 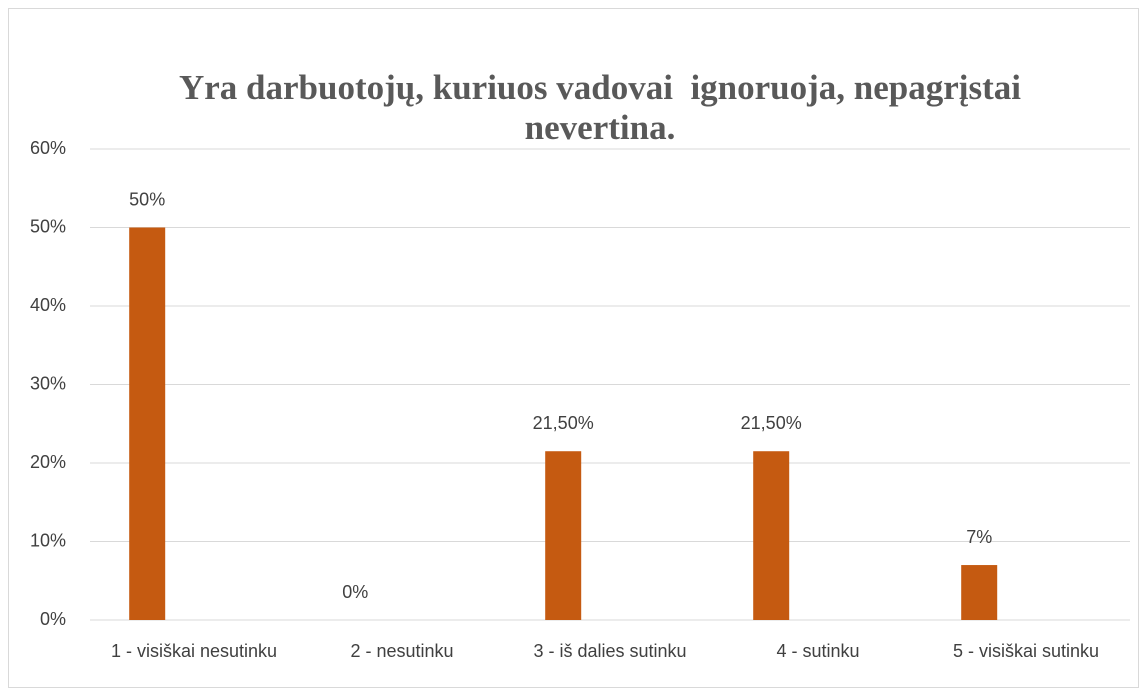 What do you see at coordinates (401, 651) in the screenshot?
I see `x-tick-label: 2 - nesutinku` at bounding box center [401, 651].